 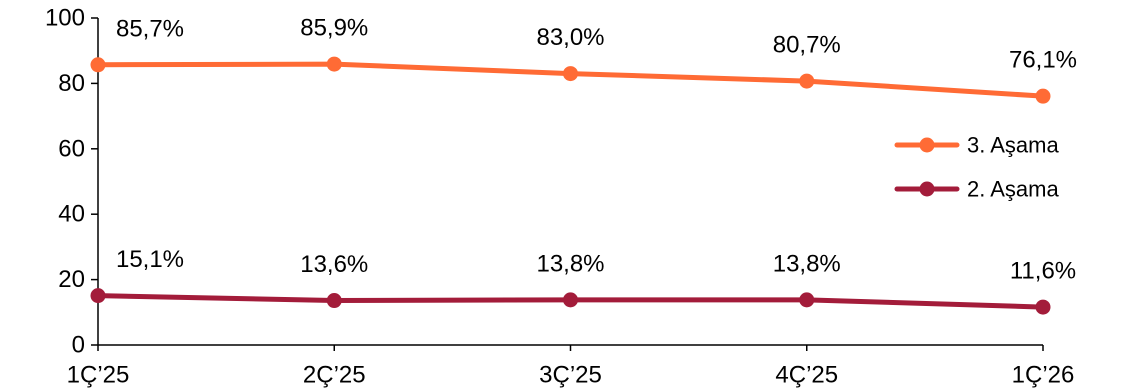 I want to click on y-tick-label: 80, so click(x=71, y=83).